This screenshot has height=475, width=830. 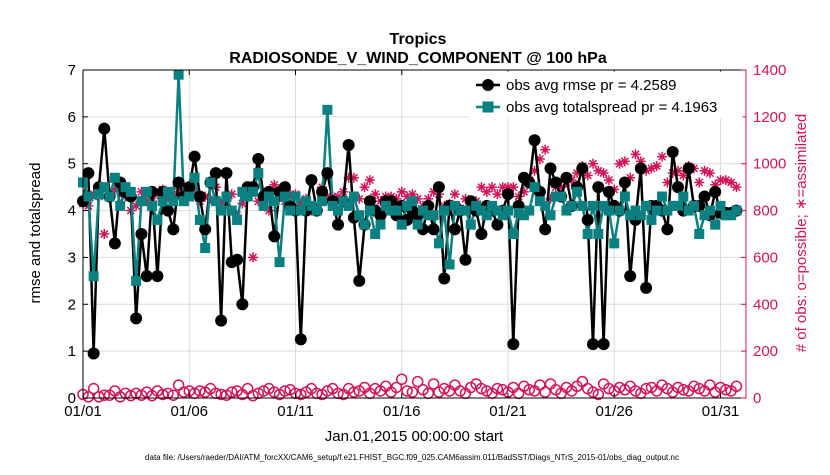 I want to click on y-axis-label-left: rmse and totalspread, so click(x=35, y=233).